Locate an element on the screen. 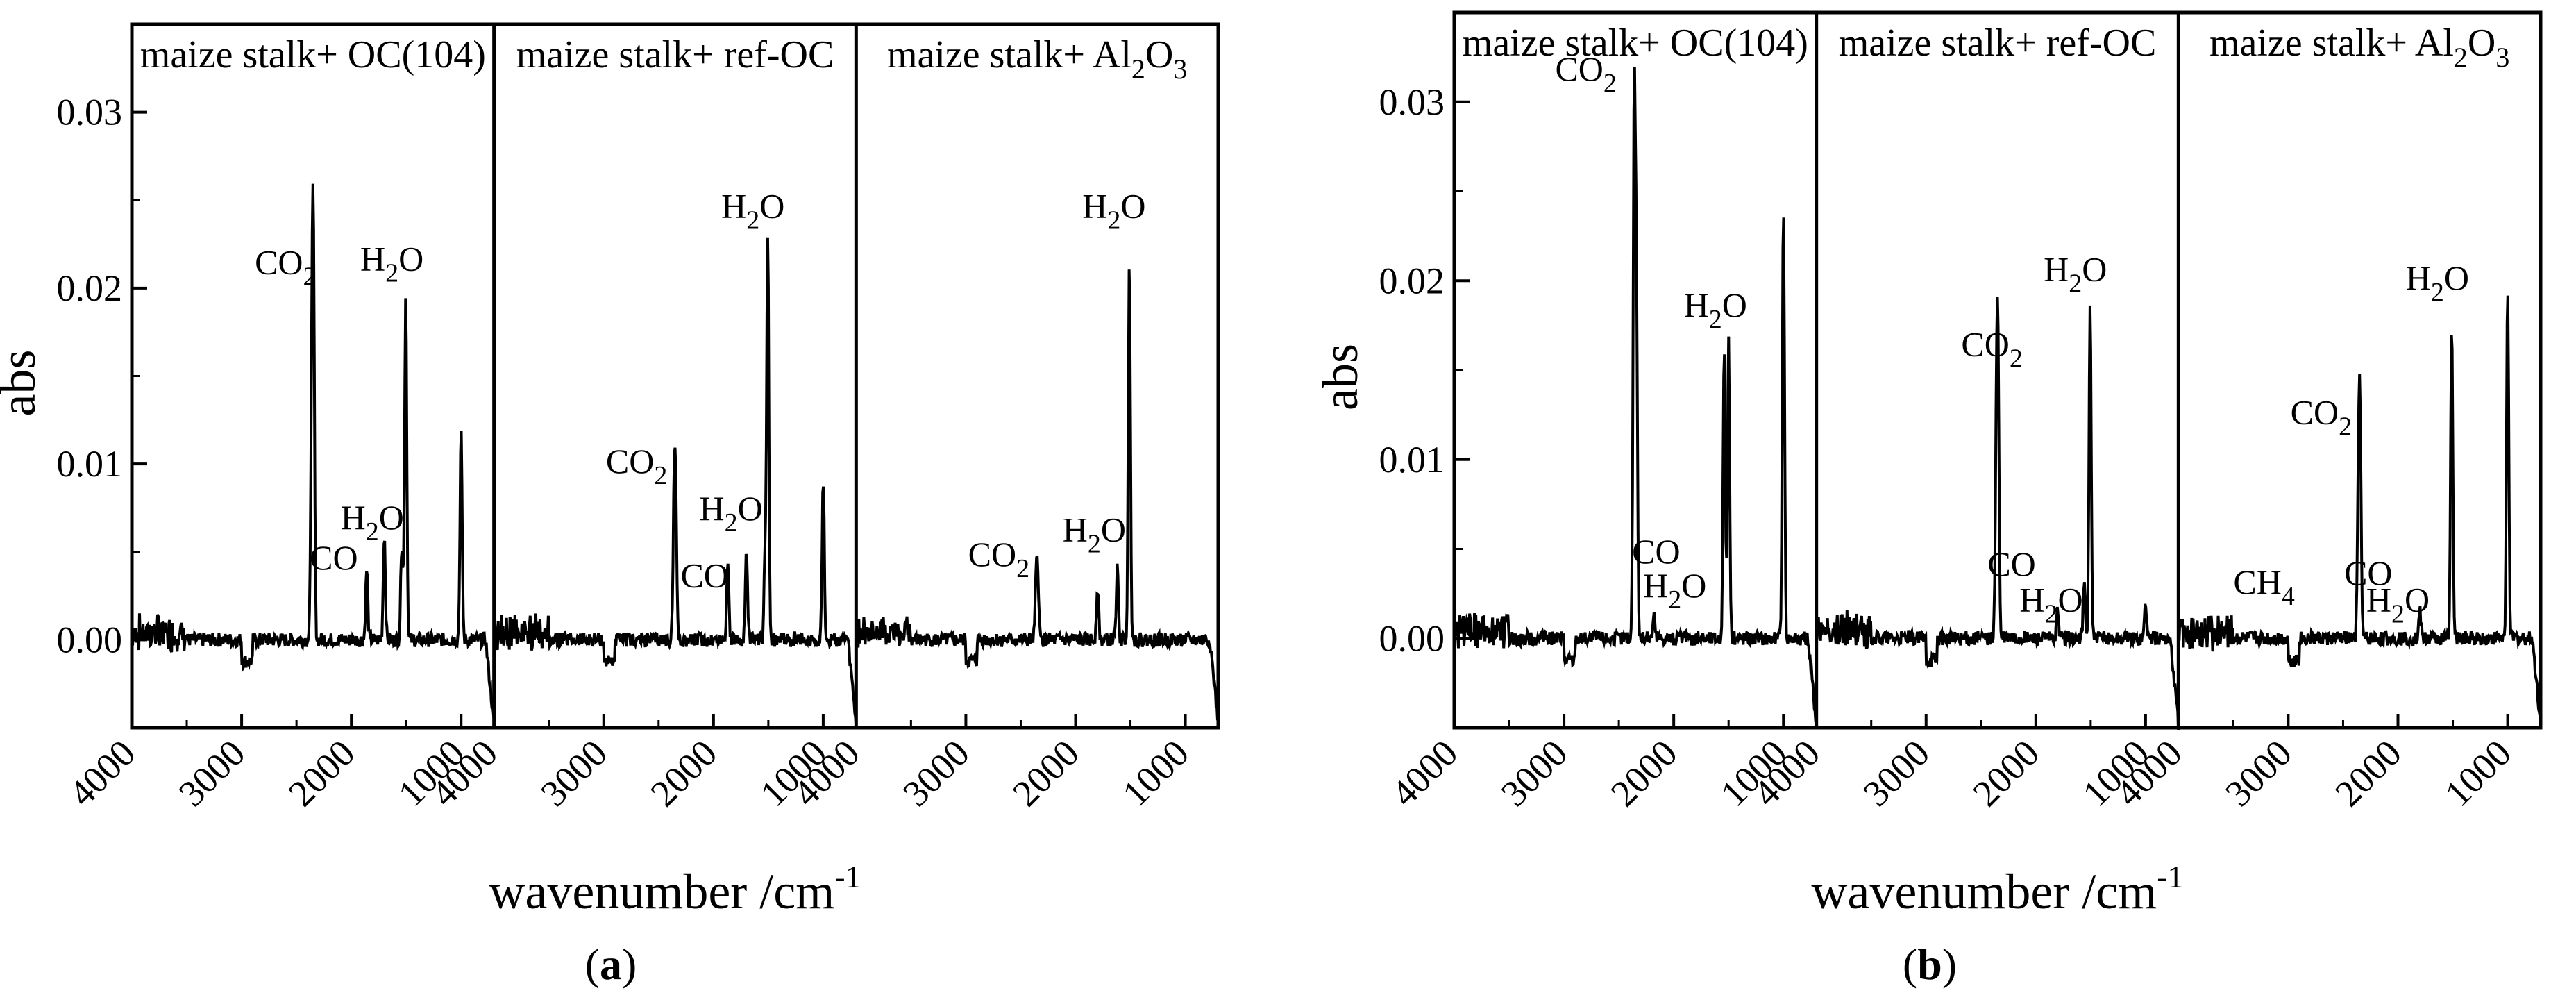 This screenshot has width=2576, height=1002. peak-annotation: CH4 is located at coordinates (2263, 586).